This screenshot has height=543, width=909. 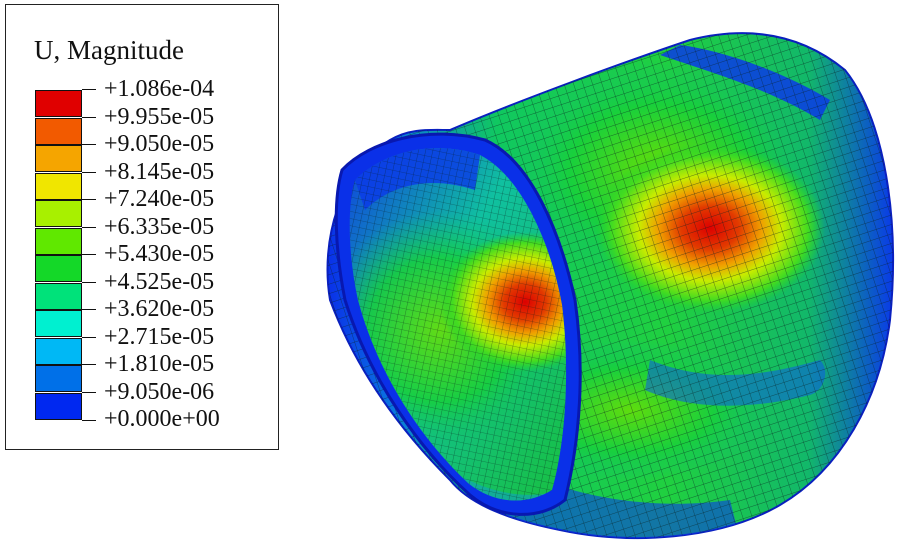 I want to click on legend-label: +8.145e-05, so click(x=159, y=171).